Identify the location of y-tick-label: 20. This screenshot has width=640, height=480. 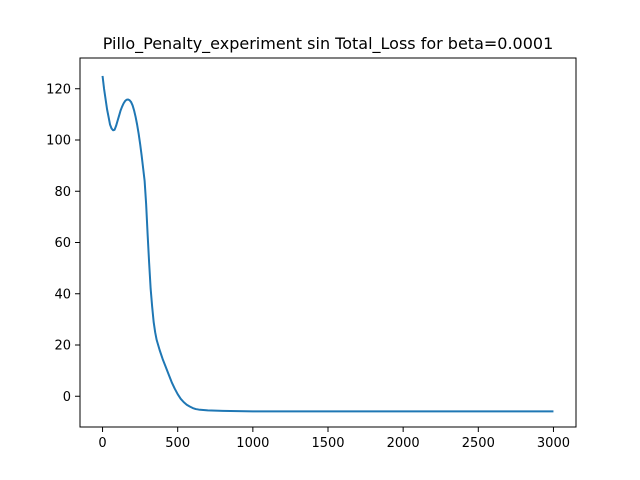
(62, 346).